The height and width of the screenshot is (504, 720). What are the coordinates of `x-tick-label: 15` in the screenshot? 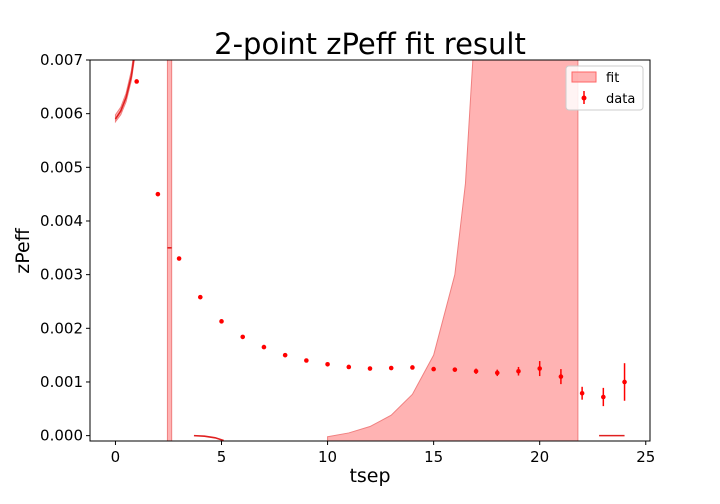 It's located at (433, 457).